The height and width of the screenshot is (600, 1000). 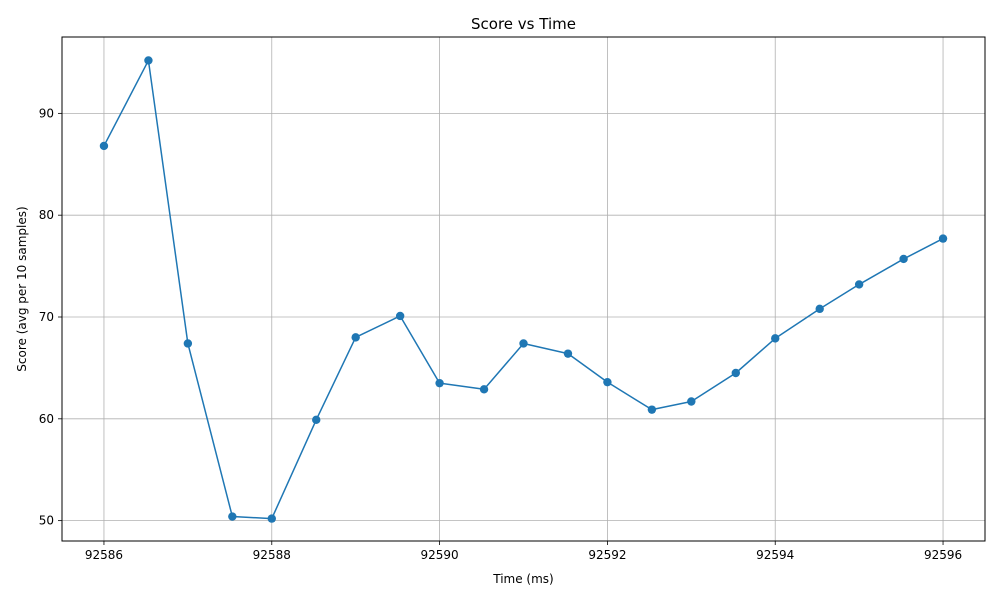 What do you see at coordinates (943, 555) in the screenshot?
I see `x-tick-label: 92596` at bounding box center [943, 555].